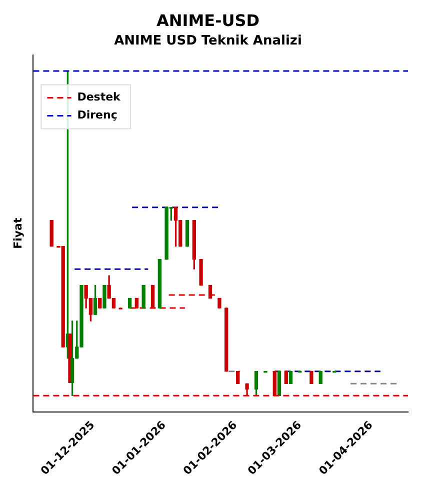  What do you see at coordinates (97, 115) in the screenshot?
I see `legend-label: Direnç` at bounding box center [97, 115].